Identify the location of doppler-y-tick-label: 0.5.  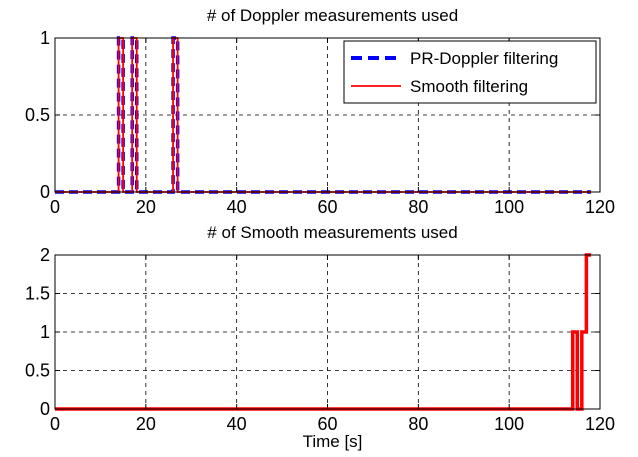
(37, 115).